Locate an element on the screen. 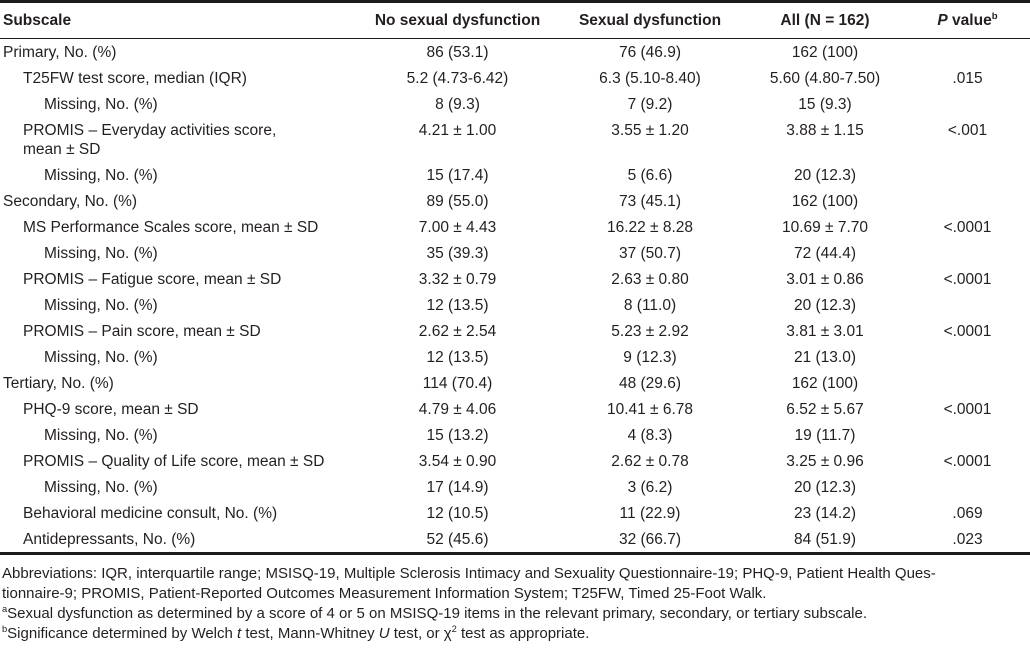 The height and width of the screenshot is (651, 1030). cell-value: 3.55 ± 1.20 is located at coordinates (650, 130).